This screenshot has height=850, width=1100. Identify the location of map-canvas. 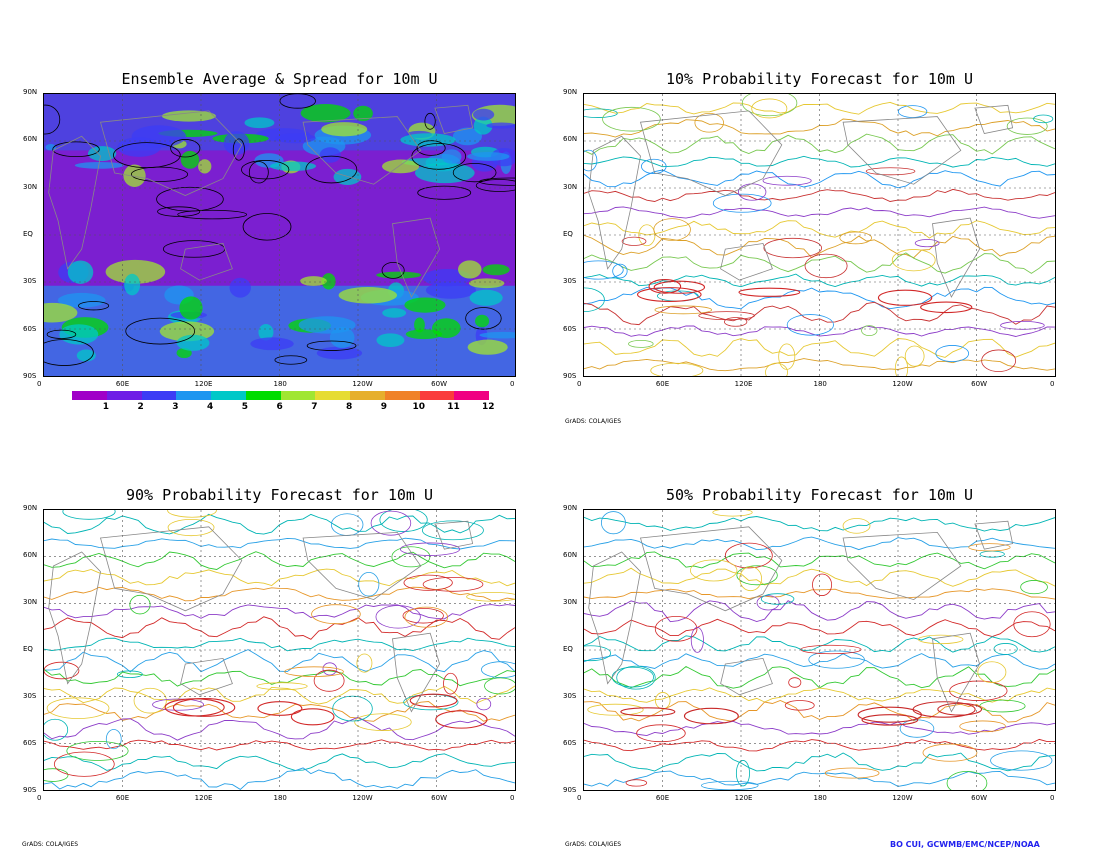
(279, 650).